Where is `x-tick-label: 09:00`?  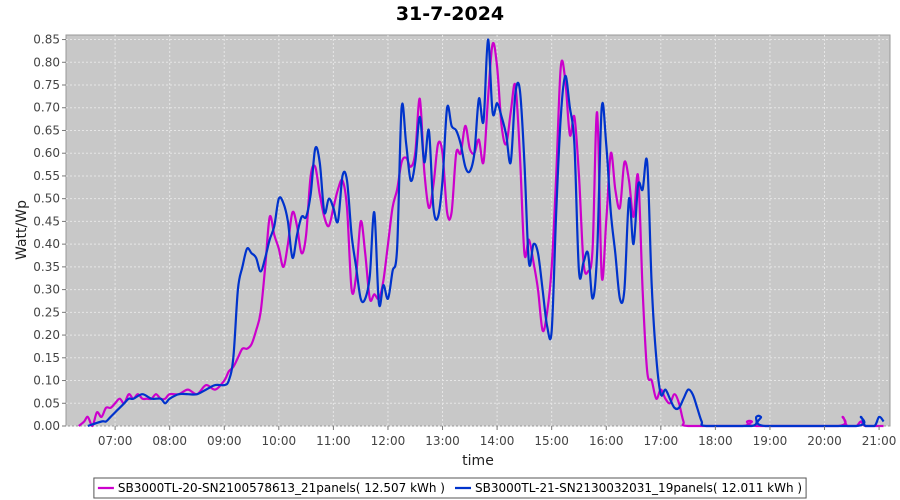 x-tick-label: 09:00 is located at coordinates (224, 441).